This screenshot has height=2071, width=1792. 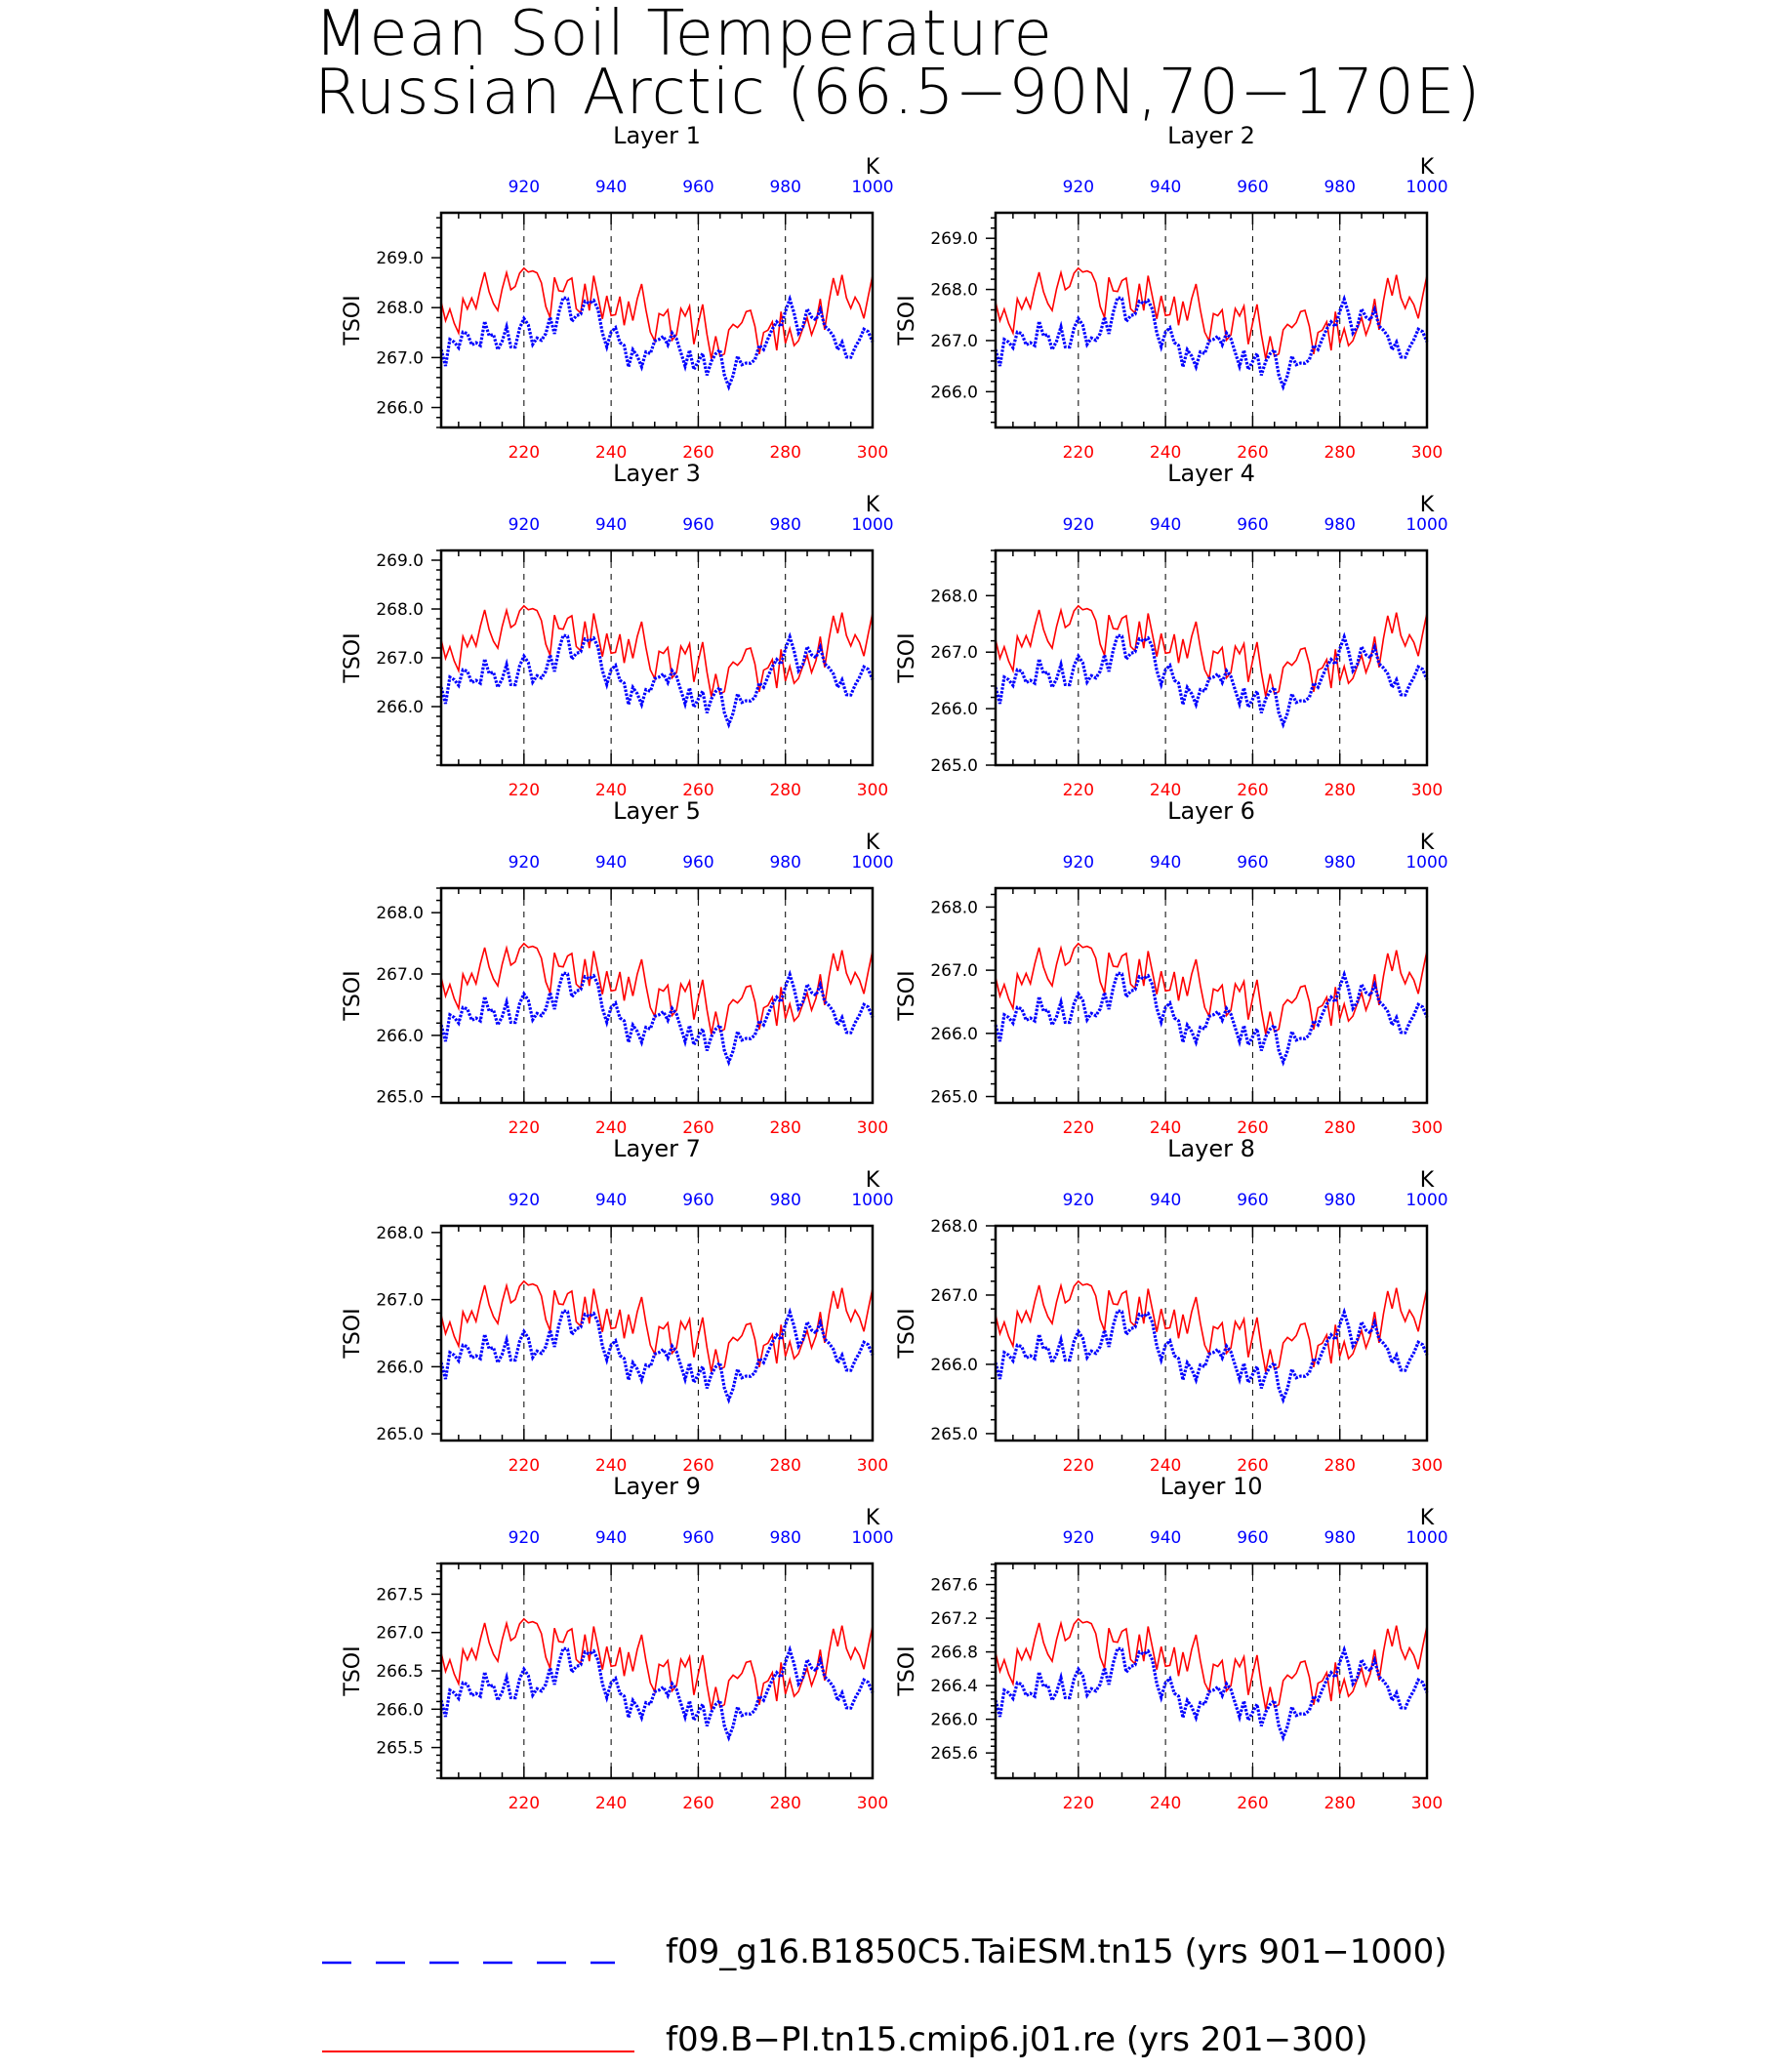 I want to click on figure-title-line-1: Mean Soil Temperature, so click(x=683, y=35).